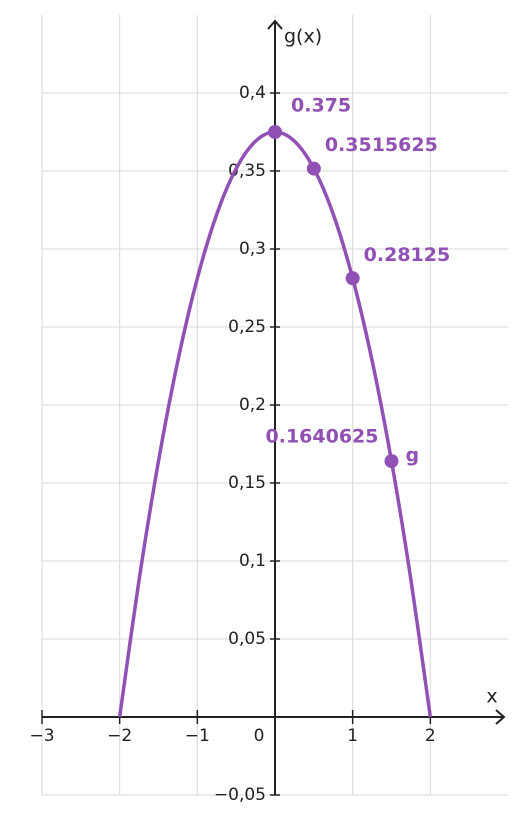 This screenshot has width=526, height=823. Describe the element at coordinates (247, 639) in the screenshot. I see `y-tick-label: 0,05` at that location.